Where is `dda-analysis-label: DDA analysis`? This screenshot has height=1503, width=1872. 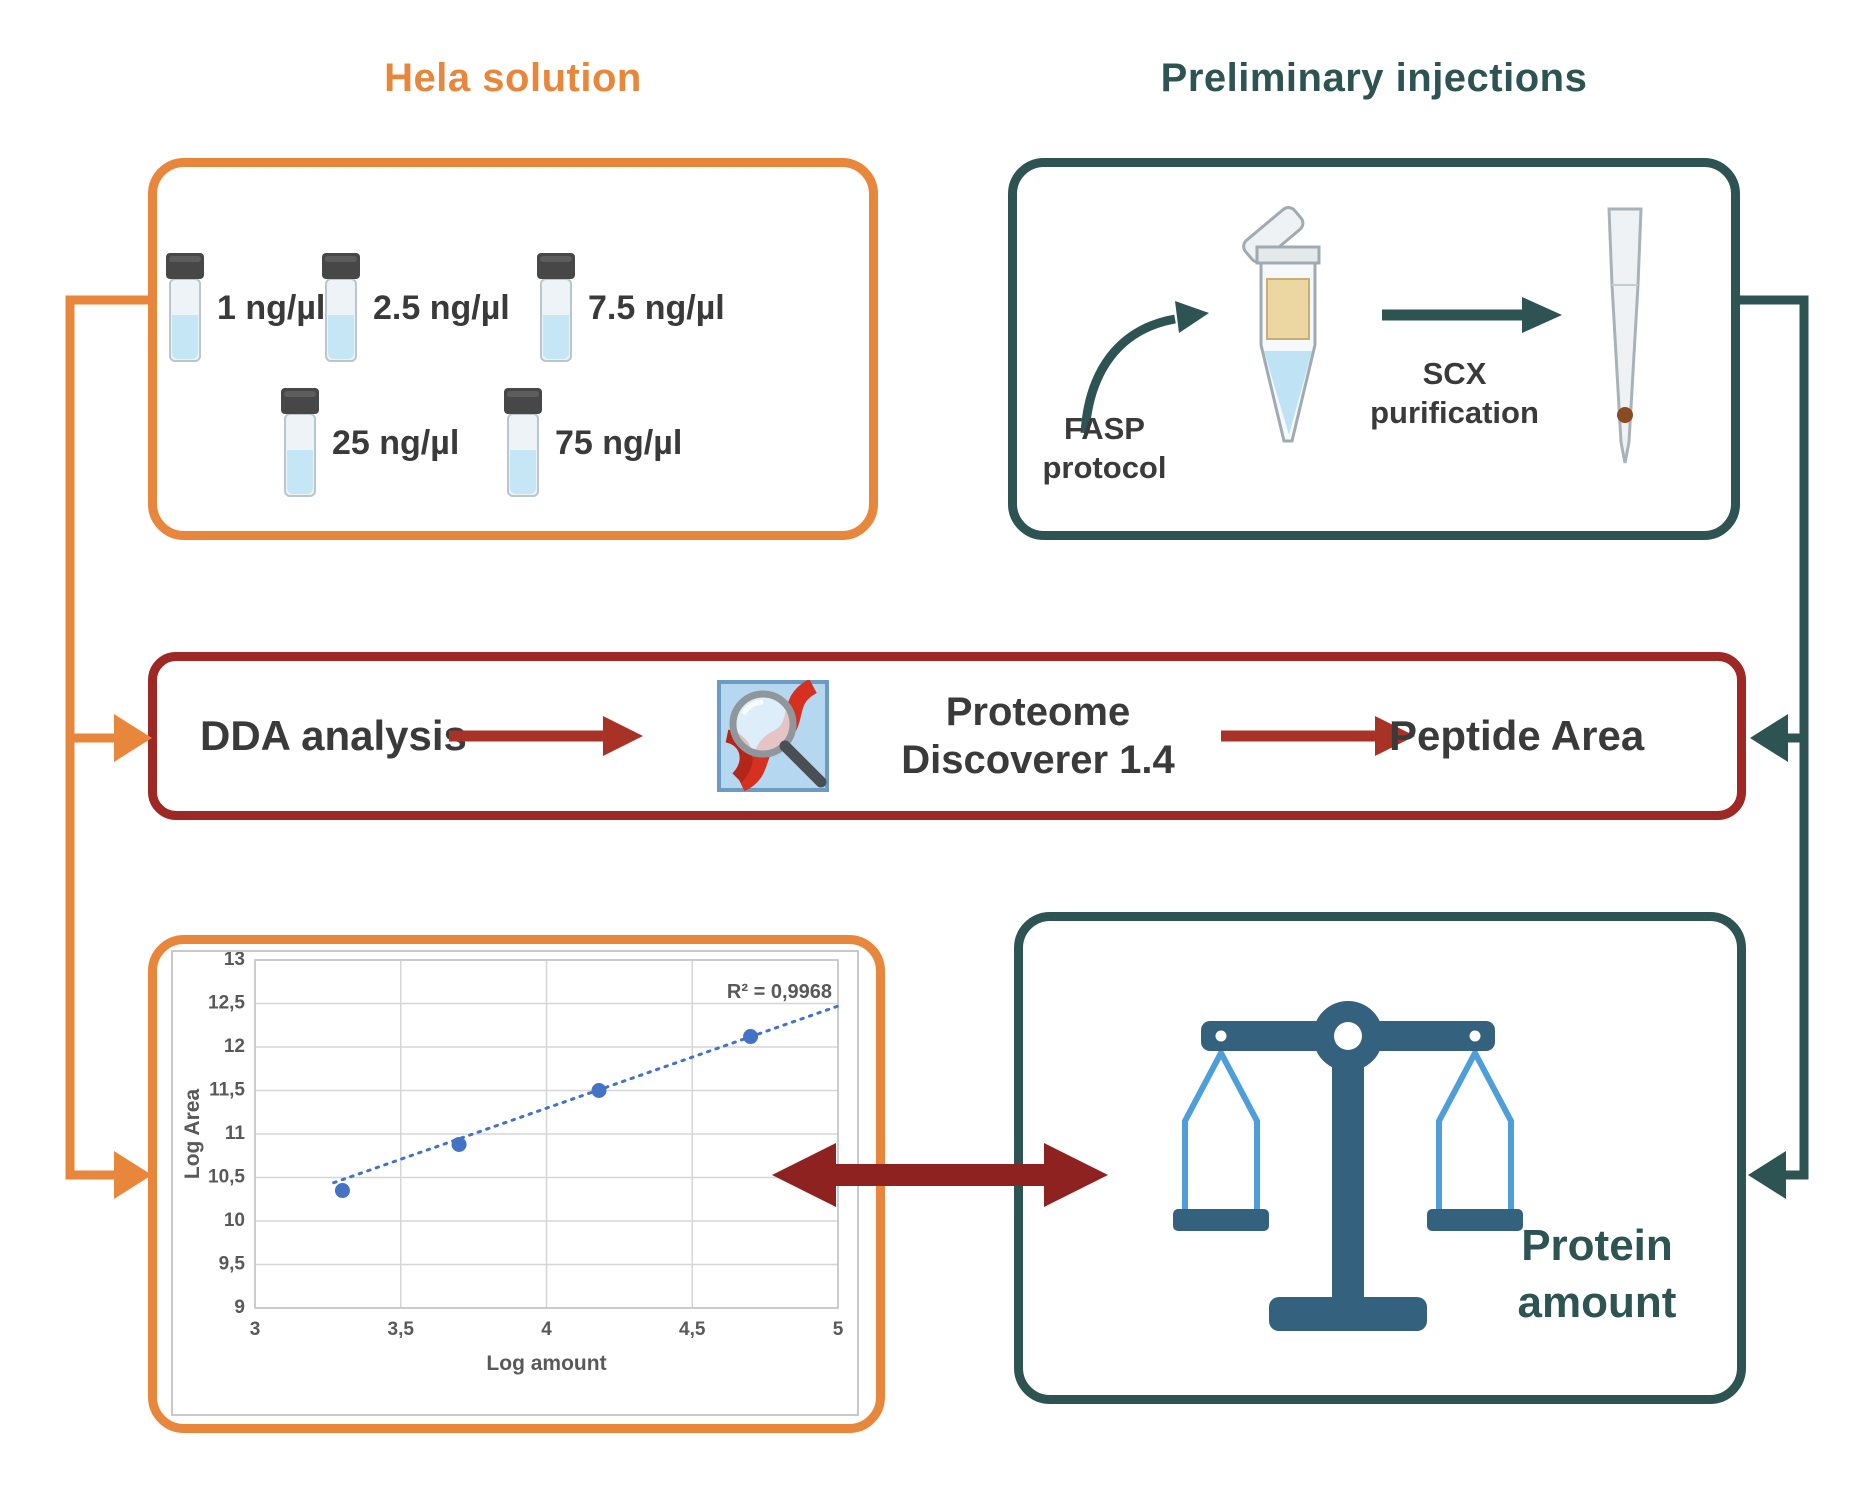
dda-analysis-label: DDA analysis is located at coordinates (333, 735).